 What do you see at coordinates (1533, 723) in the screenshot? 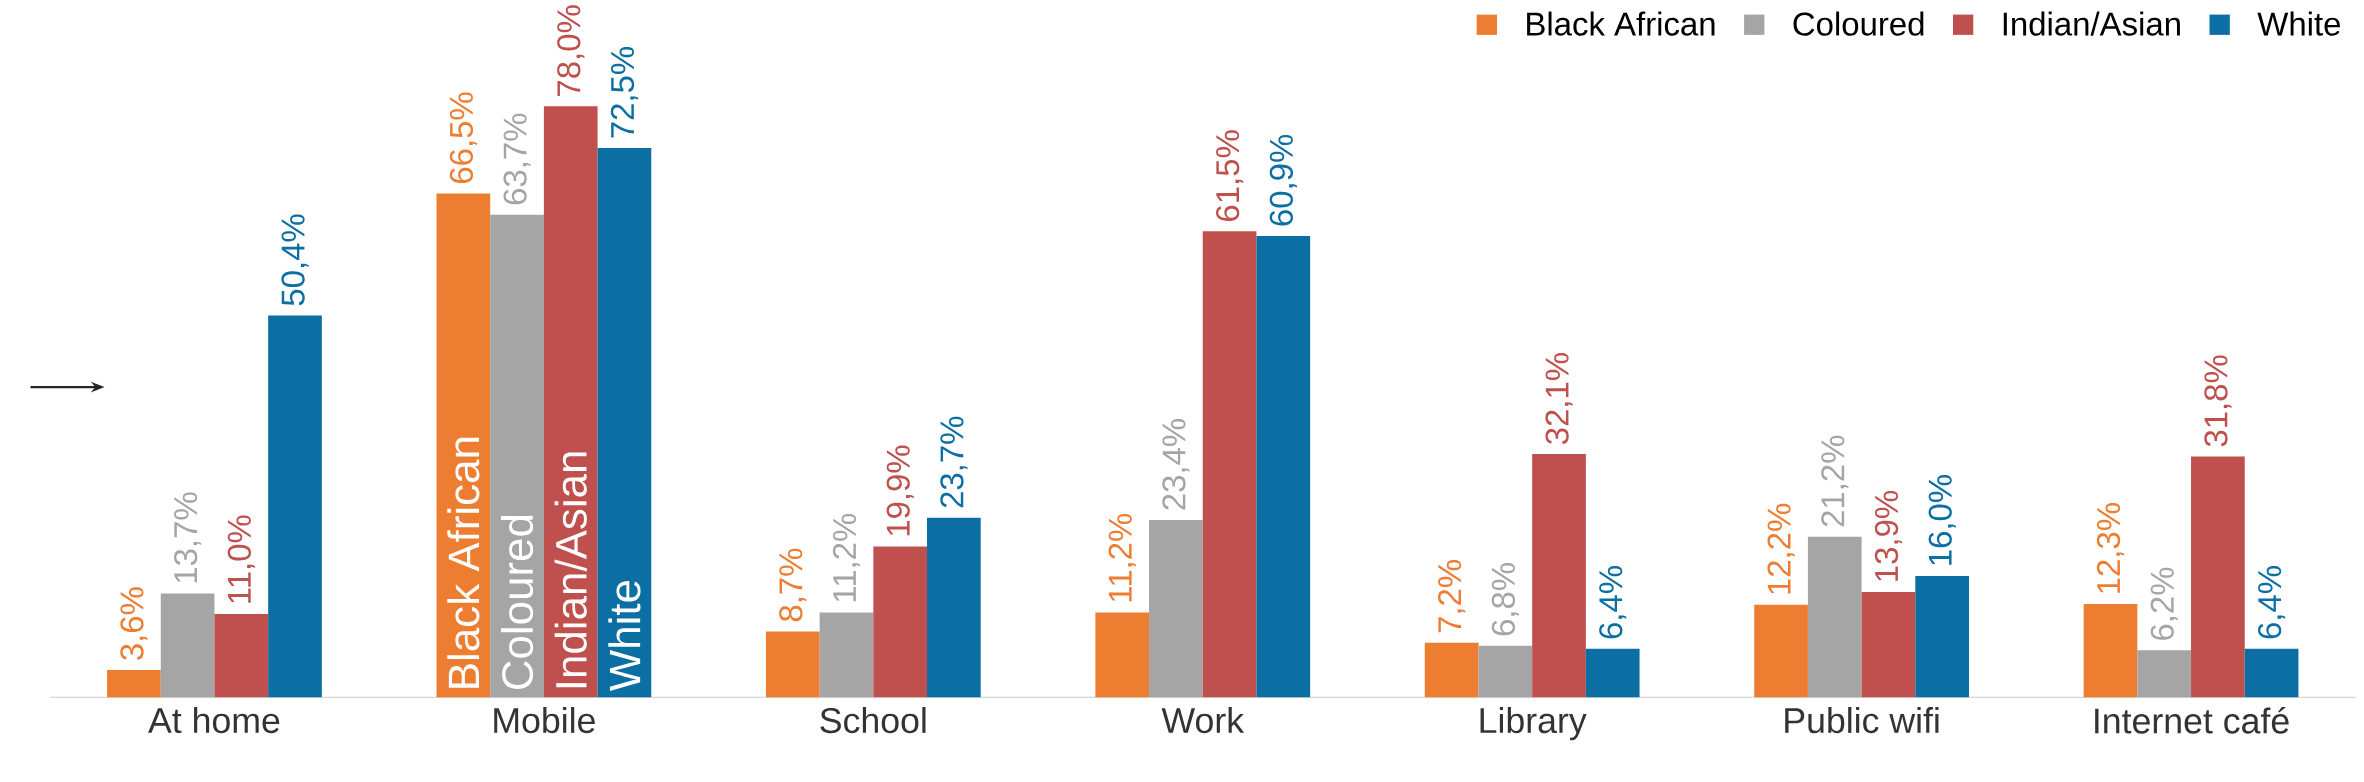
I see `x-tick-label: Library` at bounding box center [1533, 723].